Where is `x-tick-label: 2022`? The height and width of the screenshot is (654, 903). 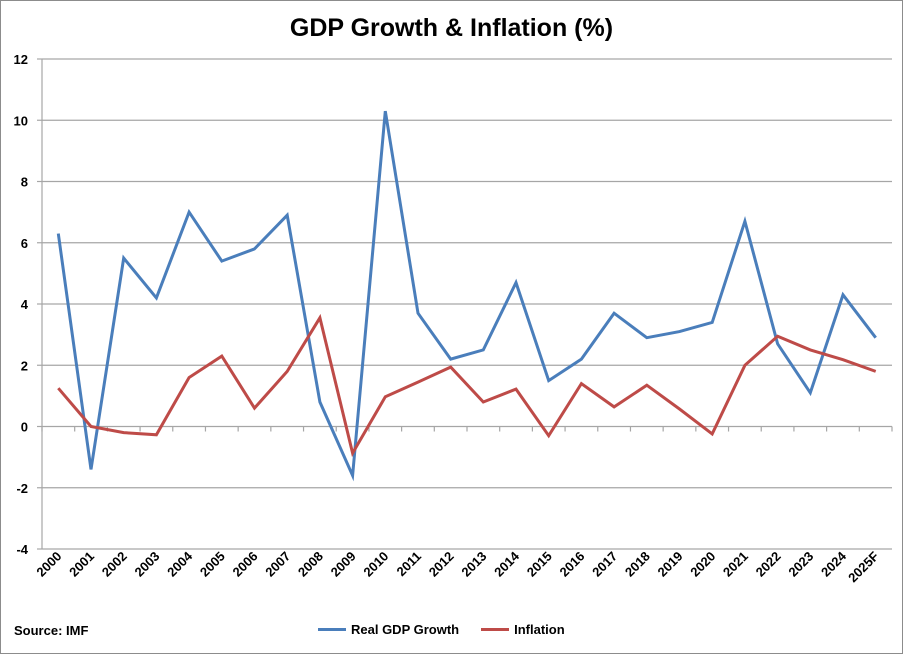 x-tick-label: 2022 is located at coordinates (768, 564).